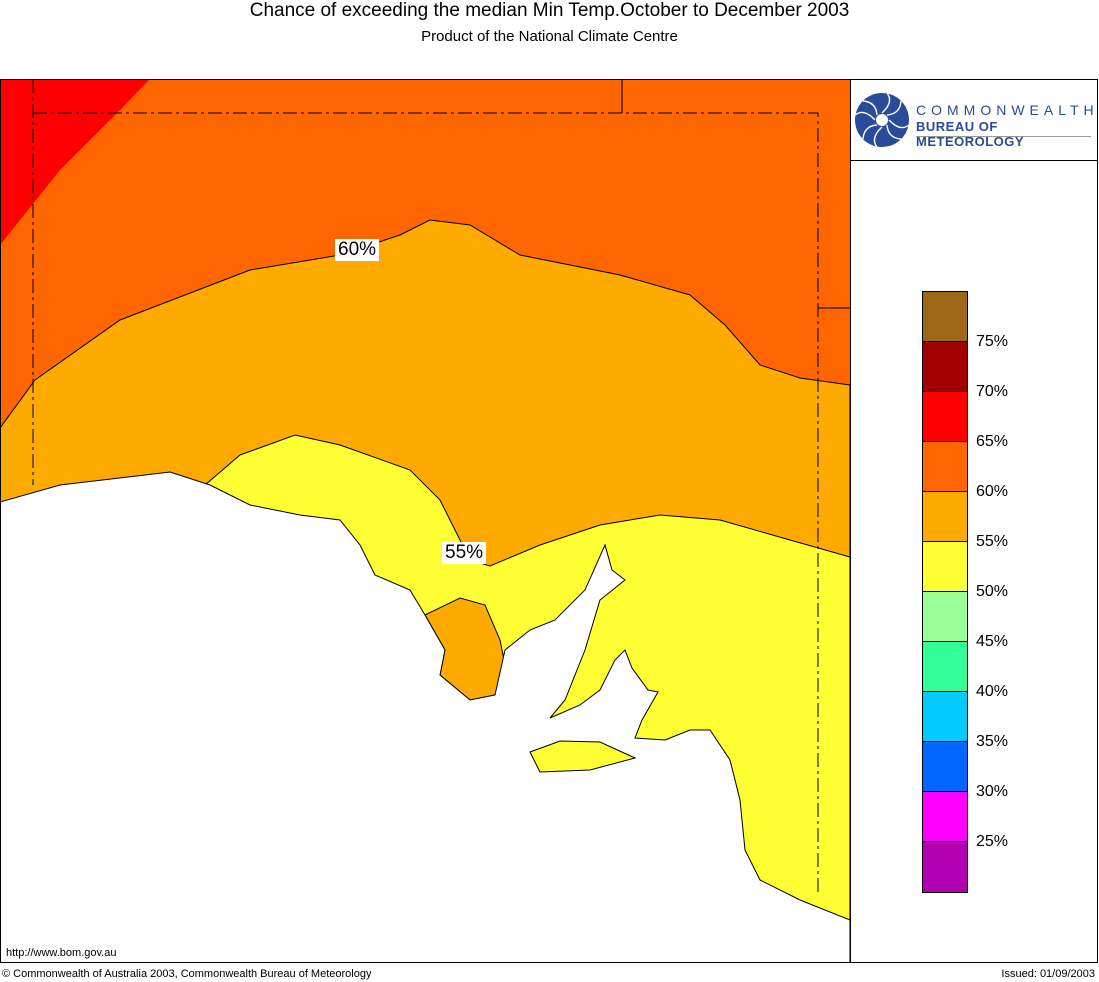  Describe the element at coordinates (992, 791) in the screenshot. I see `legend-label: 30%` at that location.